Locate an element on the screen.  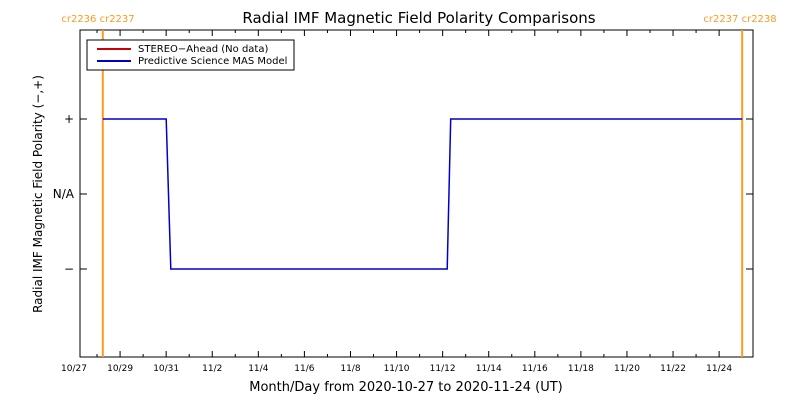
x-tick-label: 11/20 is located at coordinates (627, 369).